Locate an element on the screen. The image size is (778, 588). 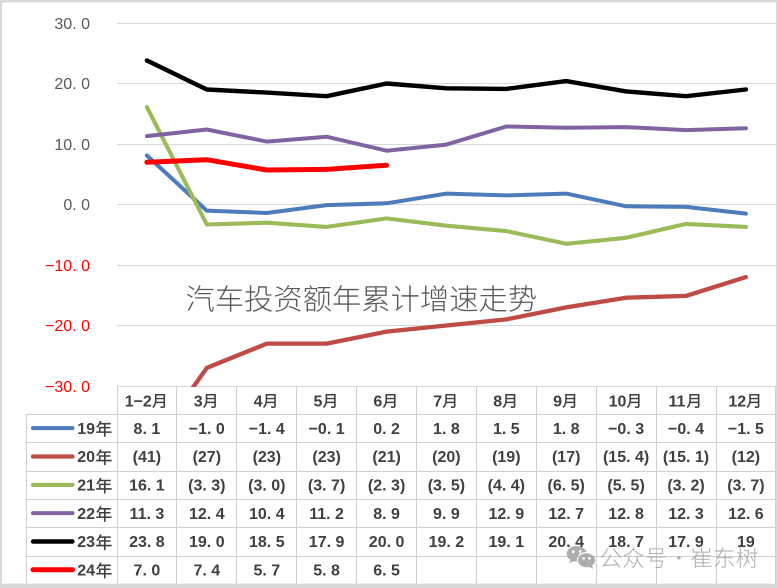
svg-text: 8 is located at coordinates (497, 401).